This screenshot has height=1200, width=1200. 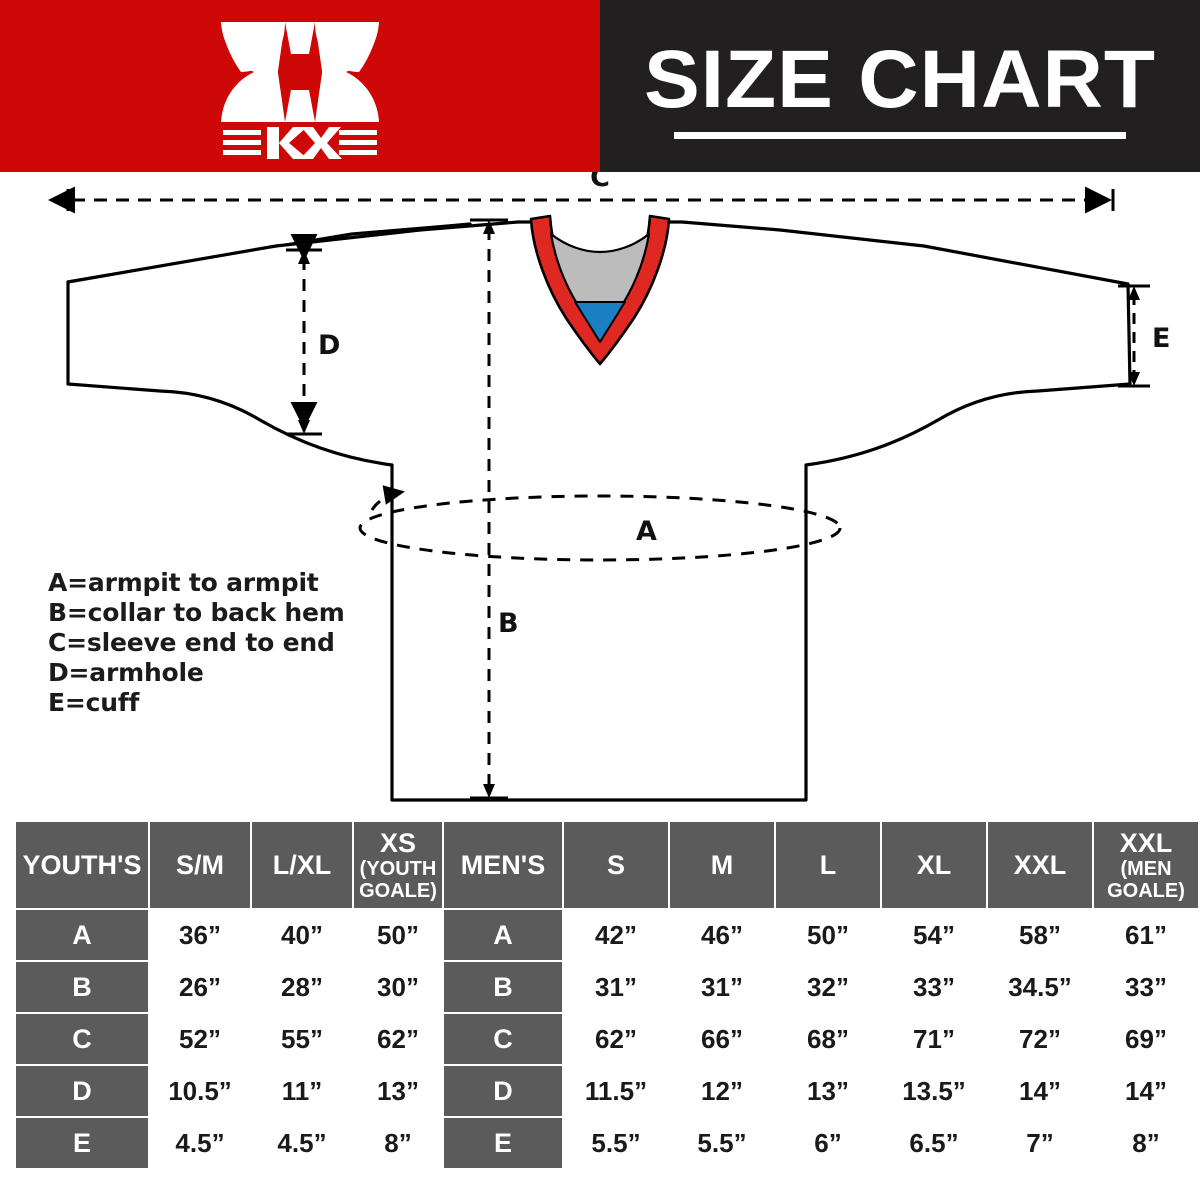 What do you see at coordinates (191, 642) in the screenshot?
I see `legend-line-c: C=sleeve end to end` at bounding box center [191, 642].